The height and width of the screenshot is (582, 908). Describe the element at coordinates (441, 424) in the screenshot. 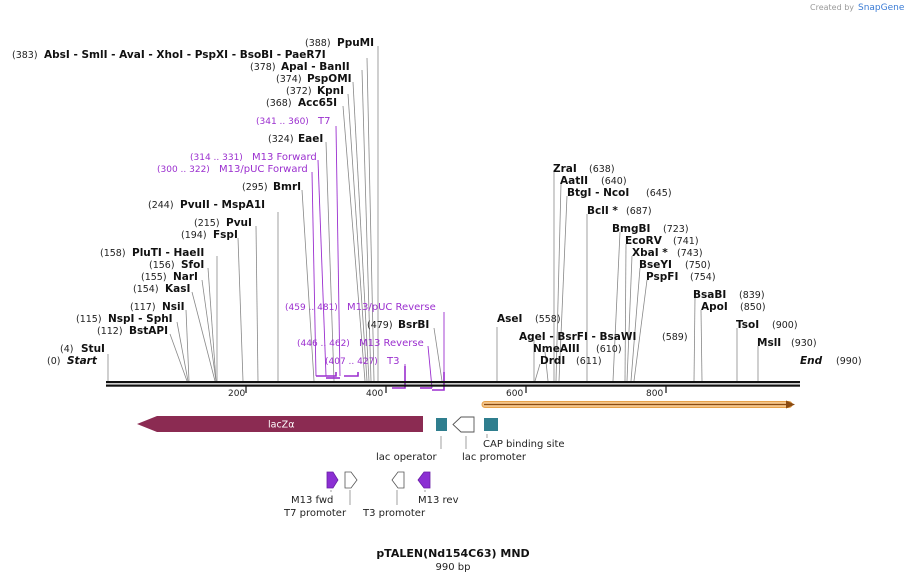

I see `lac-operator-feature` at that location.